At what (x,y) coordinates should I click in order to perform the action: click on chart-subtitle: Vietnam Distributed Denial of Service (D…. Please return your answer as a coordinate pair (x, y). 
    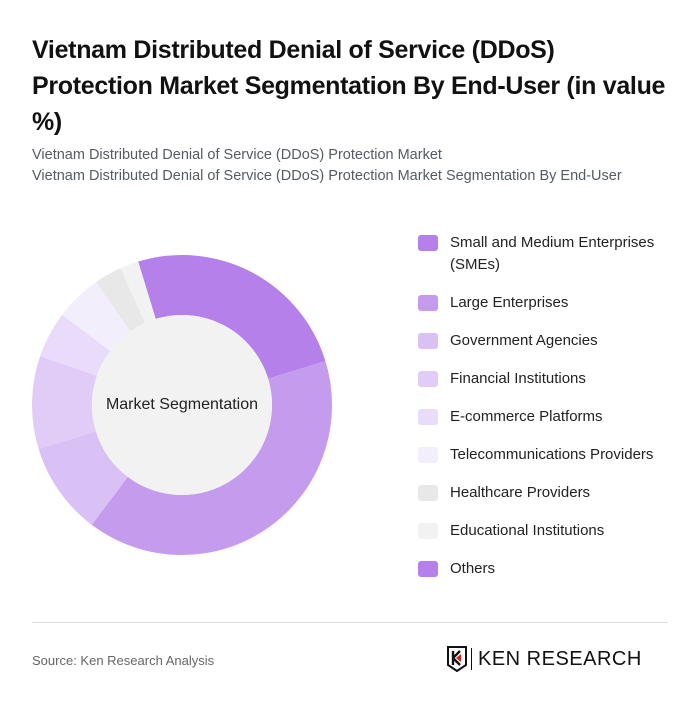
    Looking at the image, I should click on (327, 166).